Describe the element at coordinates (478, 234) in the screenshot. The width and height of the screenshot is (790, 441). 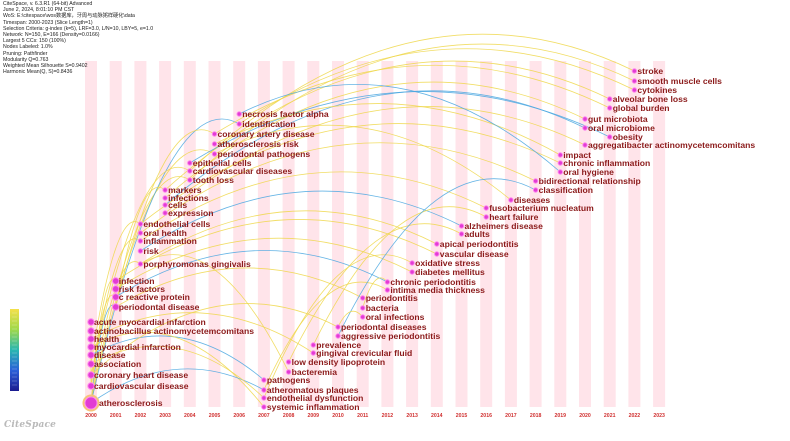
I see `keyword-label: adults` at that location.